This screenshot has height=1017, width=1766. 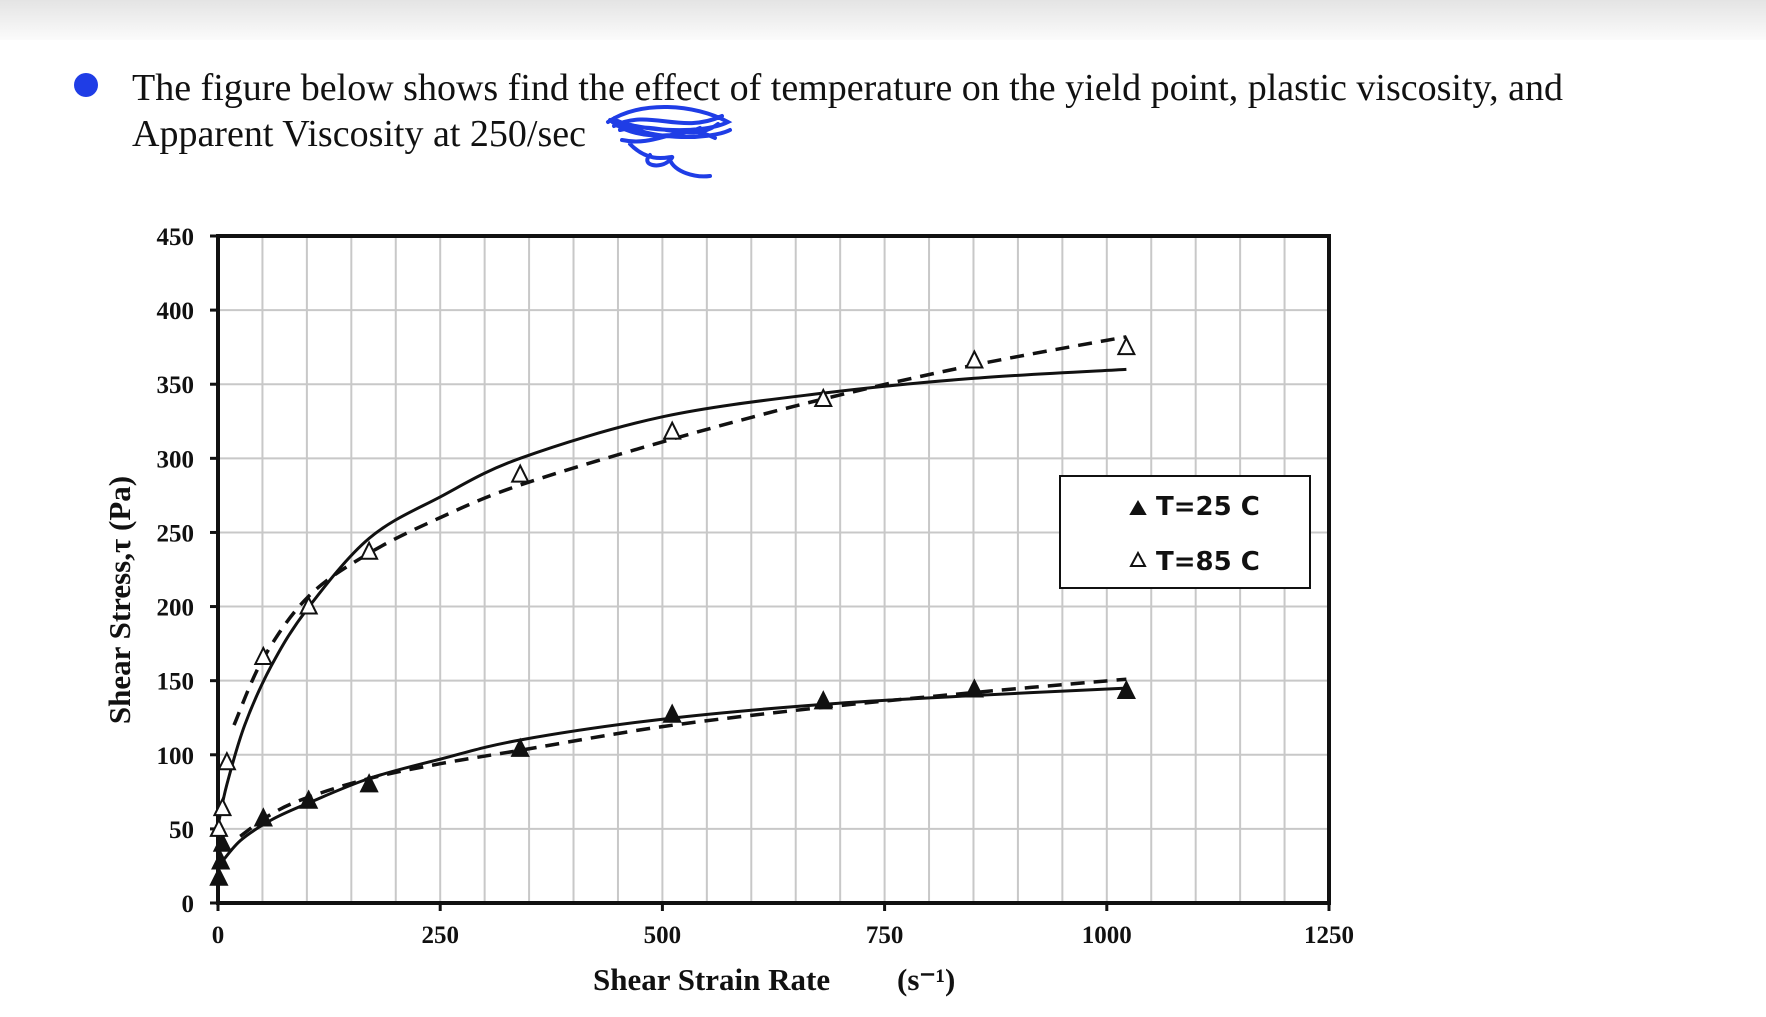 What do you see at coordinates (885, 935) in the screenshot?
I see `x-tick-label: 750` at bounding box center [885, 935].